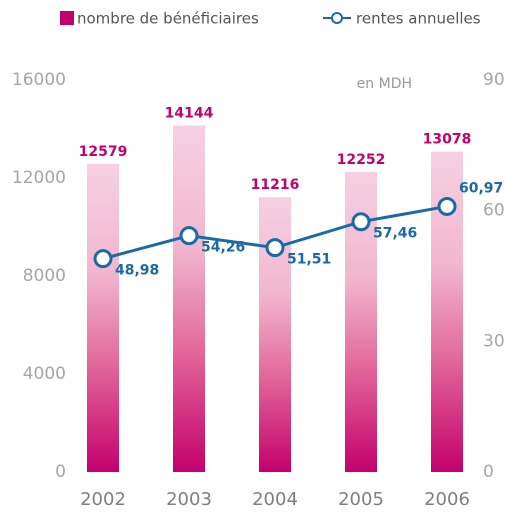 The height and width of the screenshot is (515, 509). What do you see at coordinates (337, 18) in the screenshot?
I see `legend-marker` at bounding box center [337, 18].